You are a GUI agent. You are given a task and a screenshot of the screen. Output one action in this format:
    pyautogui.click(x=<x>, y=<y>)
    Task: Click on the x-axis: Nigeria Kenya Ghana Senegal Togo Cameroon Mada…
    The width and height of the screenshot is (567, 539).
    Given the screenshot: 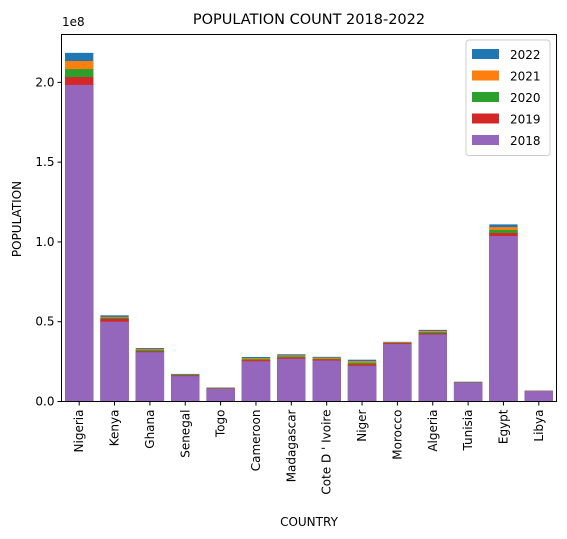 What is the action you would take?
    pyautogui.click(x=309, y=448)
    